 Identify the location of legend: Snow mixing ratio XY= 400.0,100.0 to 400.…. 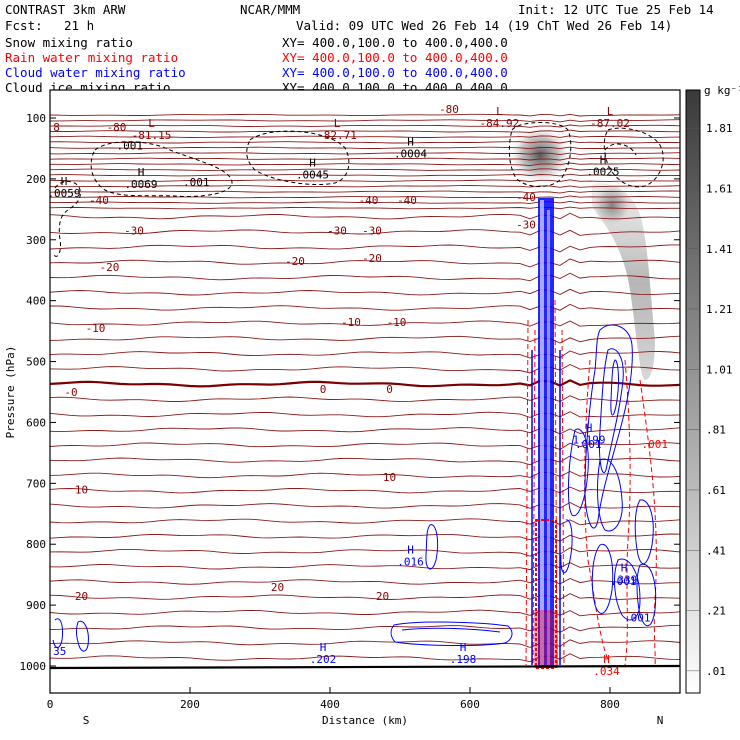
(256, 65).